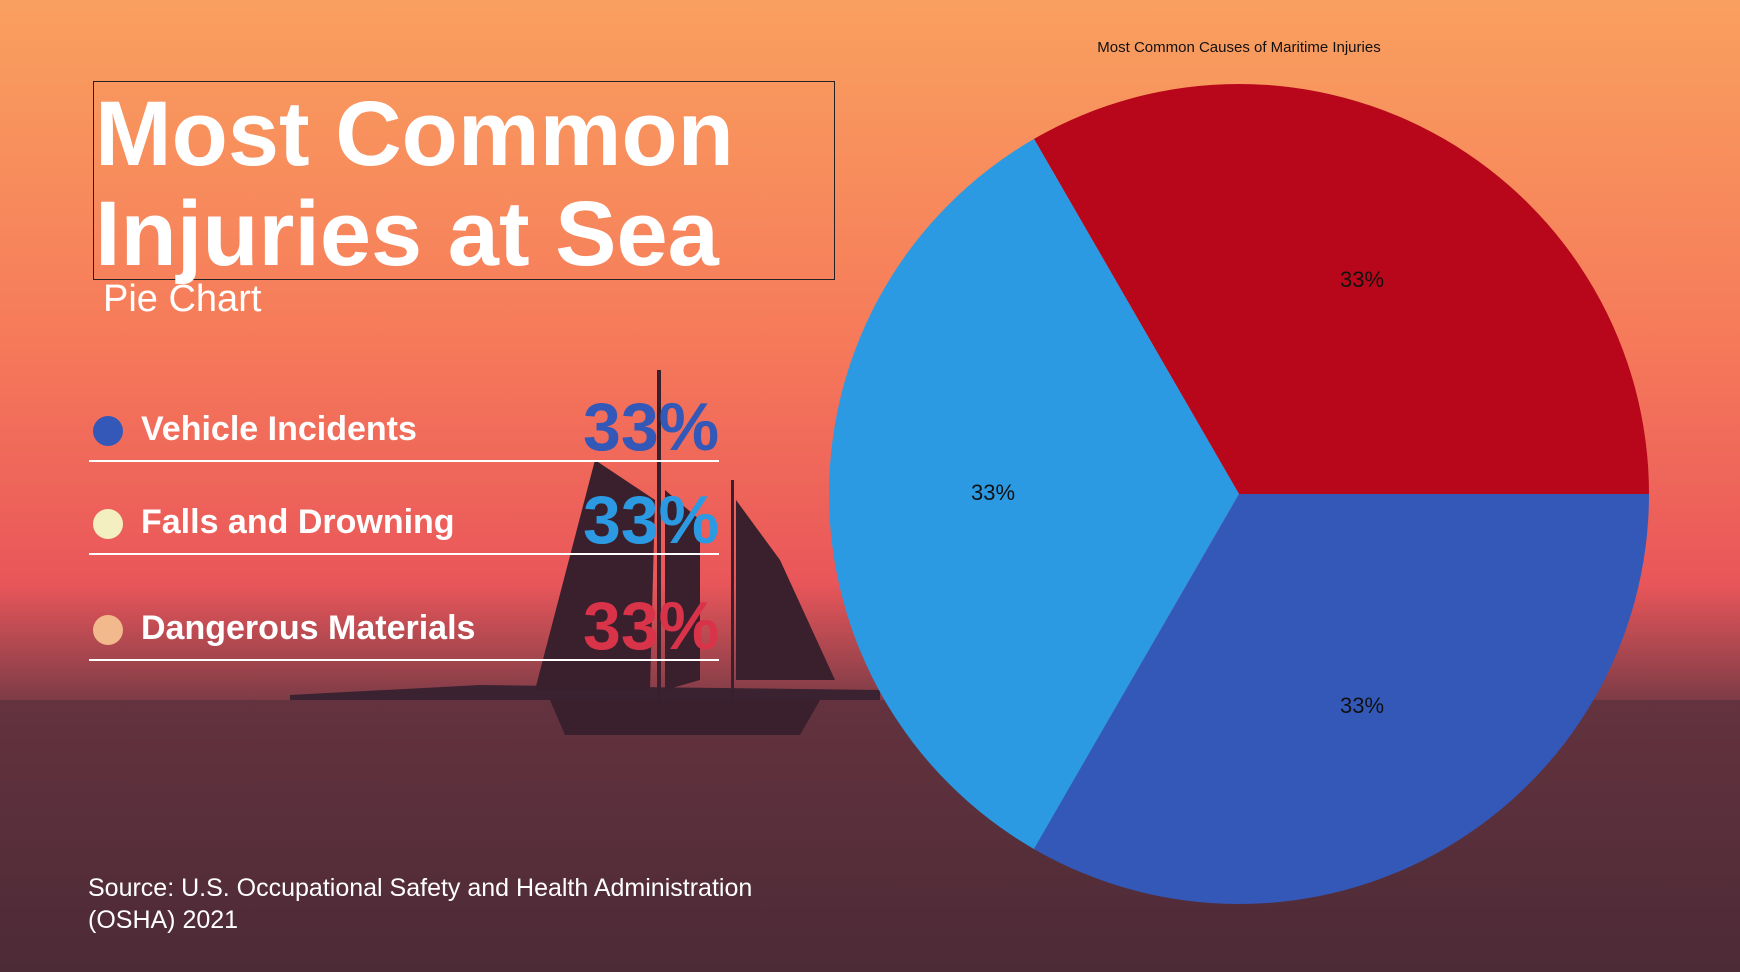  What do you see at coordinates (414, 184) in the screenshot?
I see `page-title: Most Common Injuries at Sea` at bounding box center [414, 184].